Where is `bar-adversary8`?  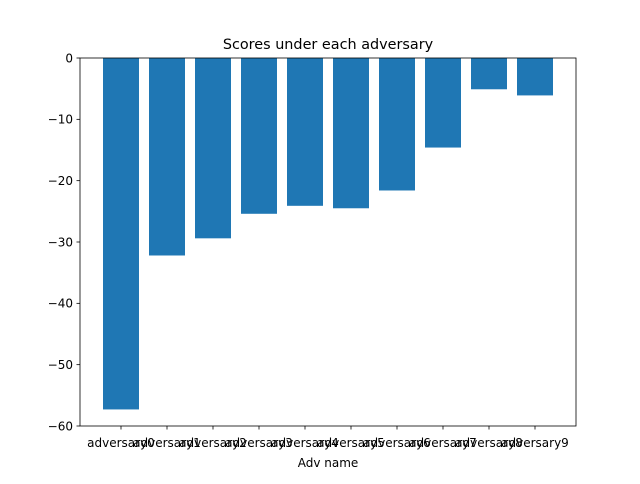 bar-adversary8 is located at coordinates (489, 74).